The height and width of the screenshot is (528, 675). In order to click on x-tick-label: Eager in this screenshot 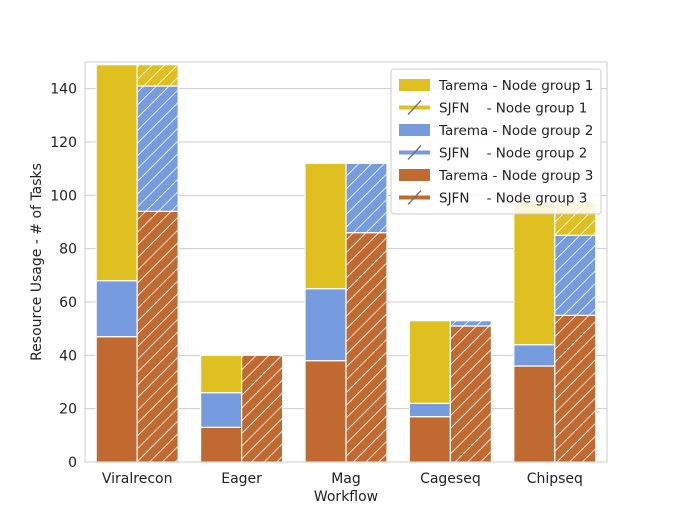, I will do `click(241, 479)`.